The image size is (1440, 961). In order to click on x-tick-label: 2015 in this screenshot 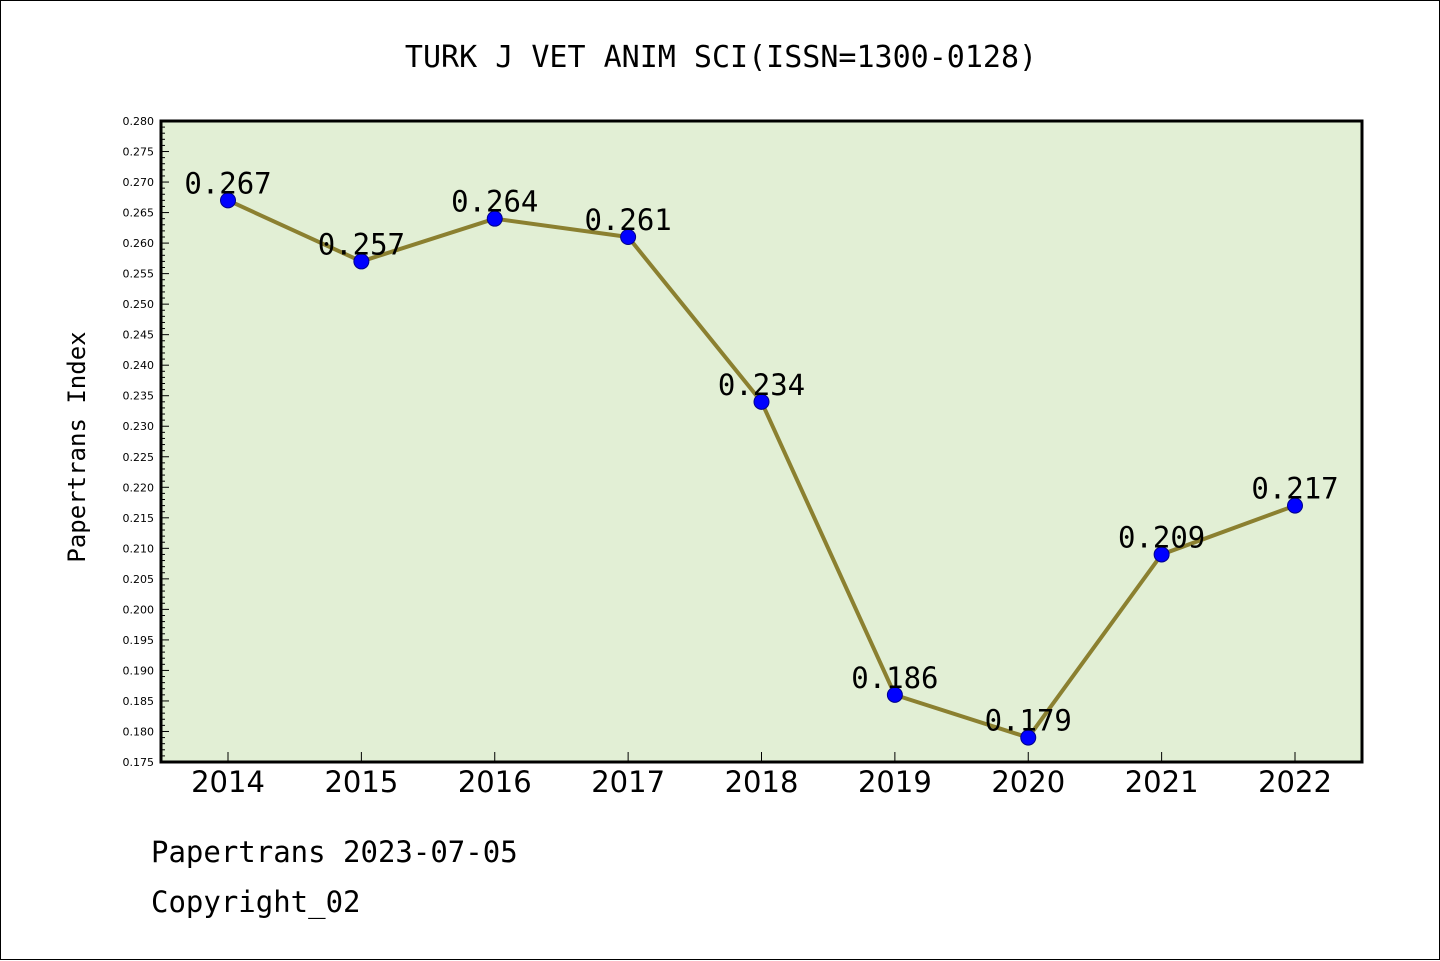, I will do `click(361, 782)`.